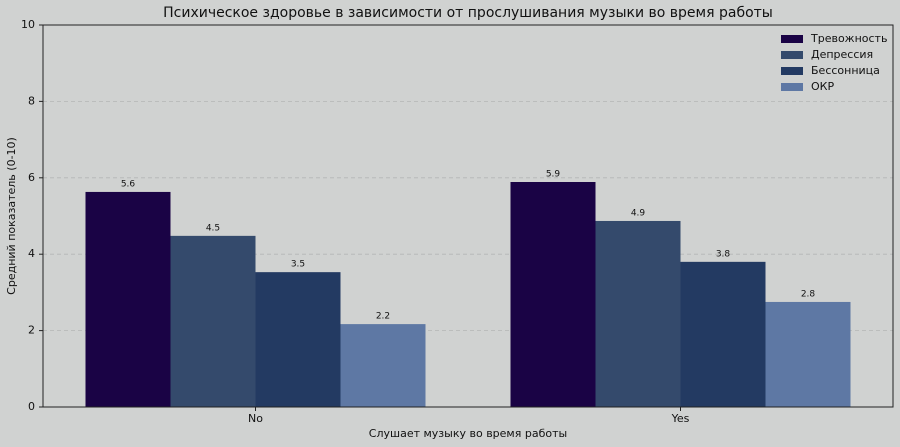 The image size is (900, 447). What do you see at coordinates (383, 317) in the screenshot?
I see `value-label: 2.2` at bounding box center [383, 317].